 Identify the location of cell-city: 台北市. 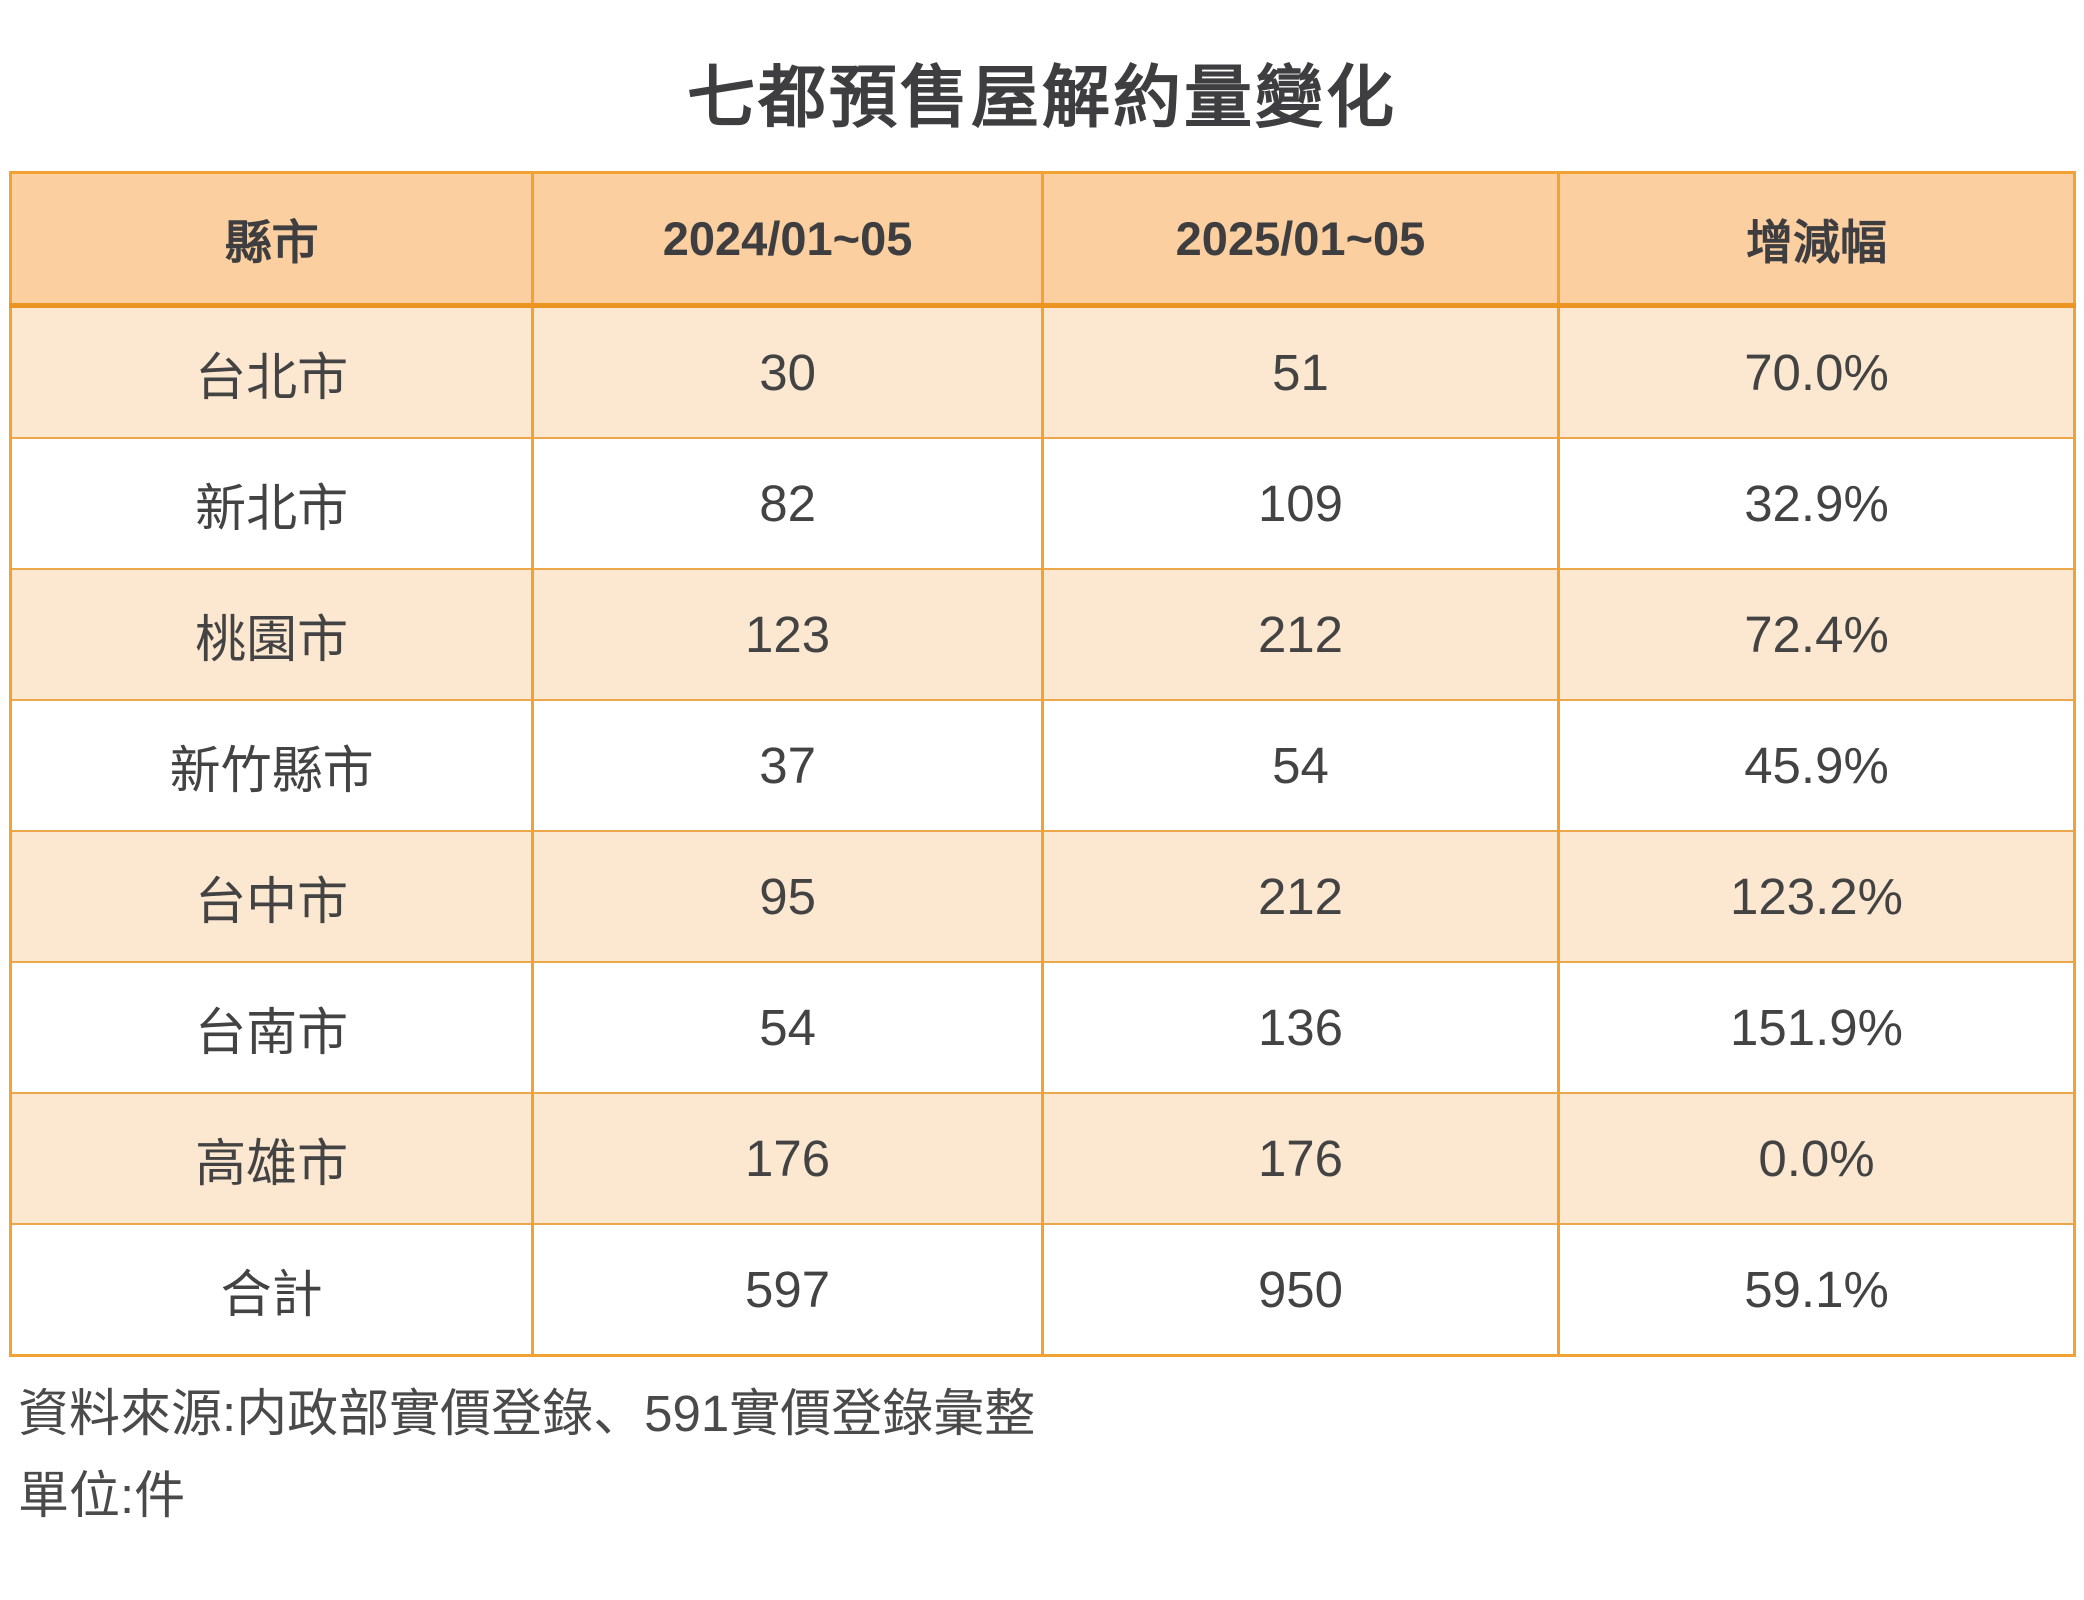
(271, 372).